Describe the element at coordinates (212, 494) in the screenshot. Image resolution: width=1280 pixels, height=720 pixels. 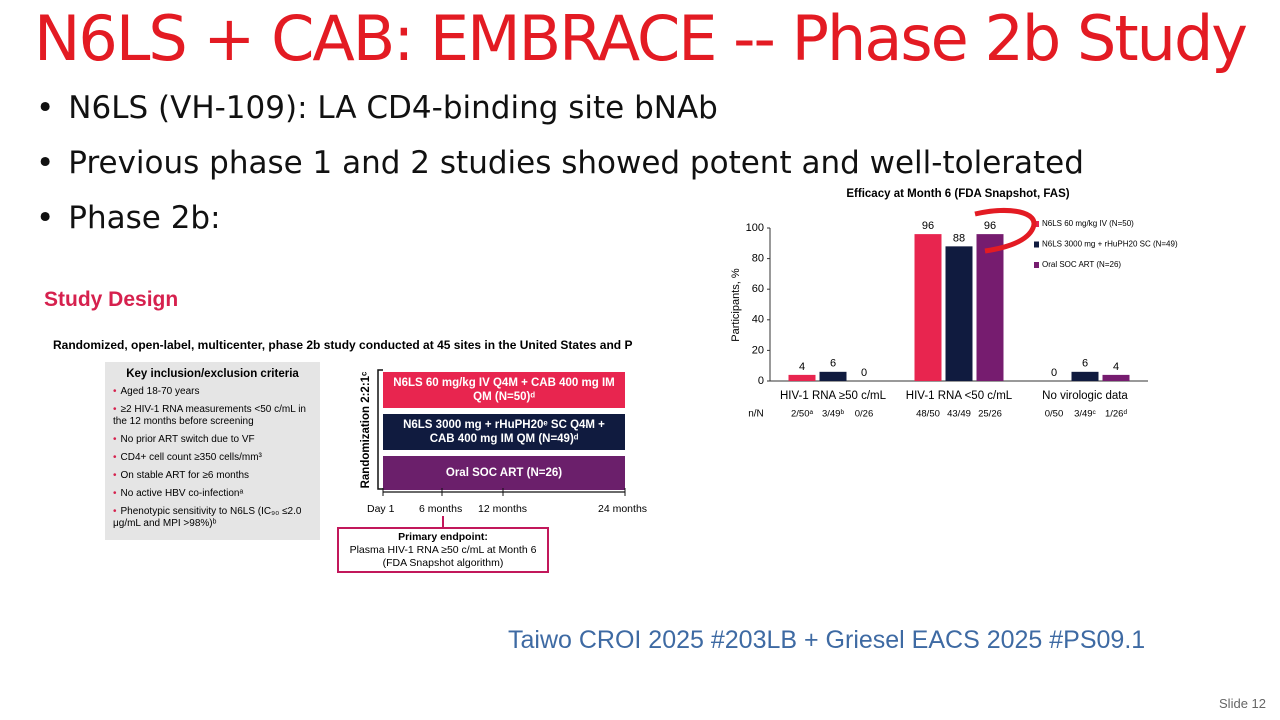
I see `criteria-item: No active HBV co-infectionᵃ` at that location.